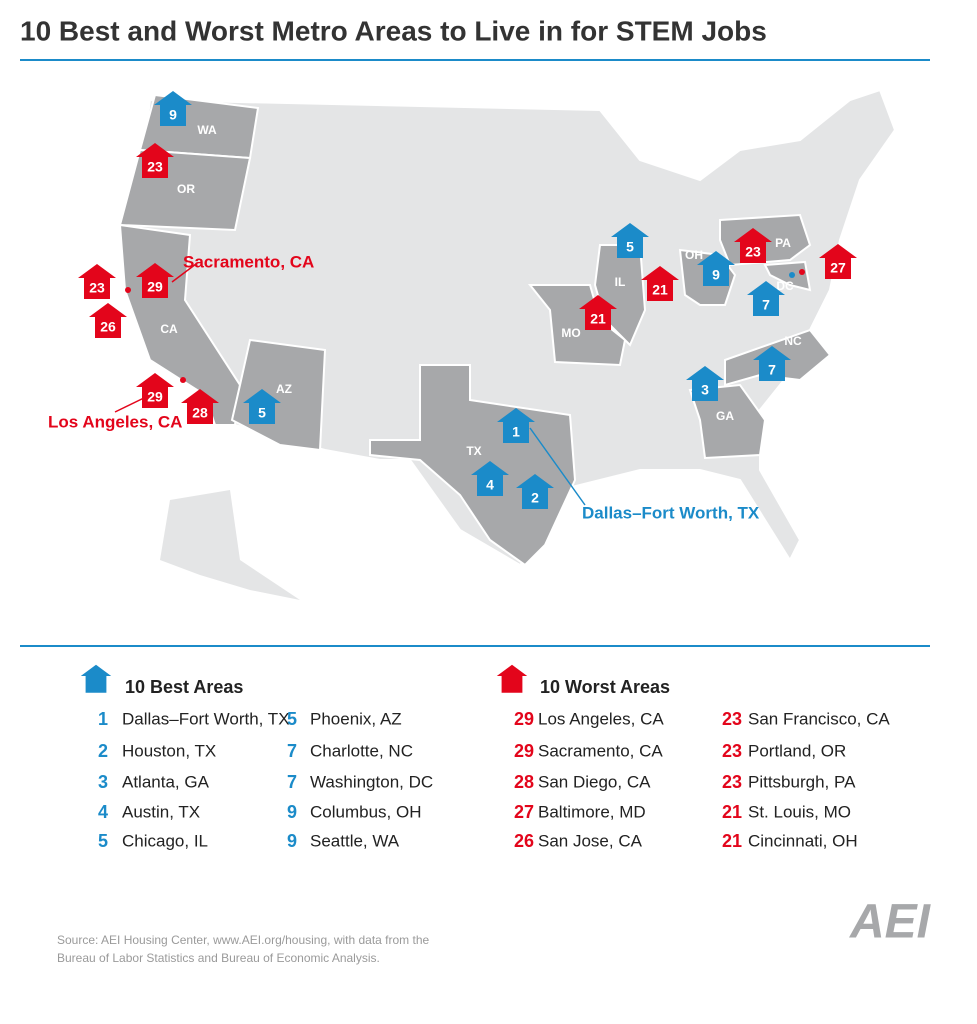 The height and width of the screenshot is (1024, 977). Describe the element at coordinates (783, 243) in the screenshot. I see `state-label: PA` at that location.